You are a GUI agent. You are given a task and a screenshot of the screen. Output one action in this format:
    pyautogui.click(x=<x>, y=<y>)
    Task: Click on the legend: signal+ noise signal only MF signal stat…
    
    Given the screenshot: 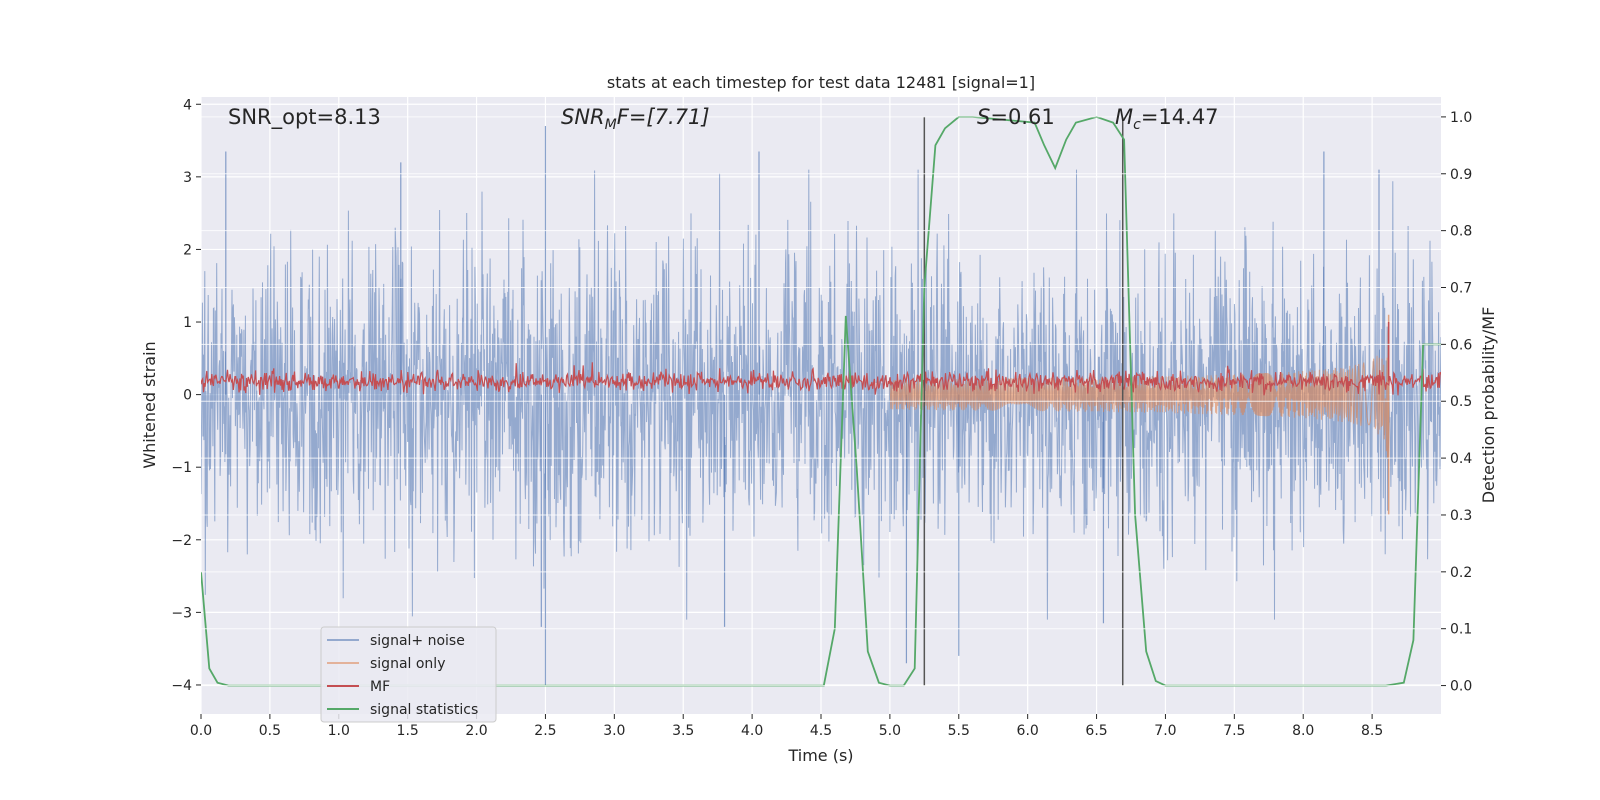 What is the action you would take?
    pyautogui.click(x=408, y=674)
    